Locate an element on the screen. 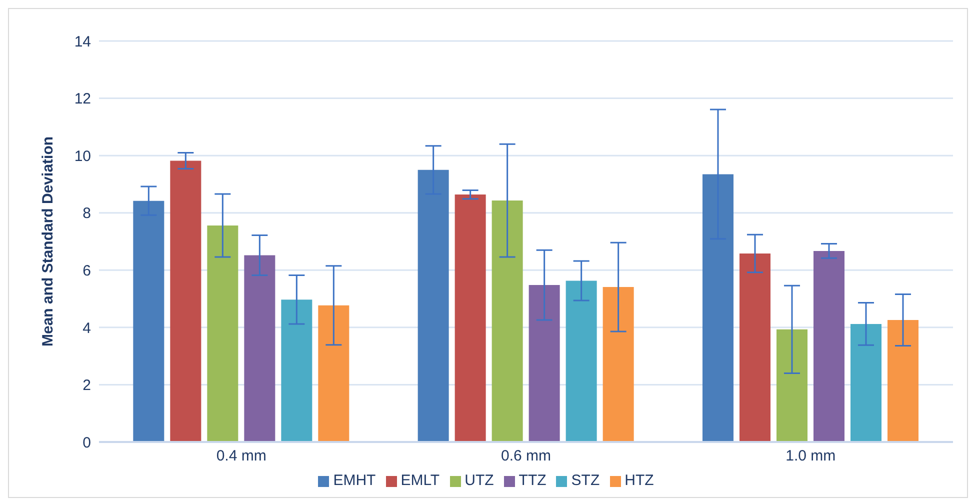 The image size is (974, 504). legend-label: HTZ is located at coordinates (639, 480).